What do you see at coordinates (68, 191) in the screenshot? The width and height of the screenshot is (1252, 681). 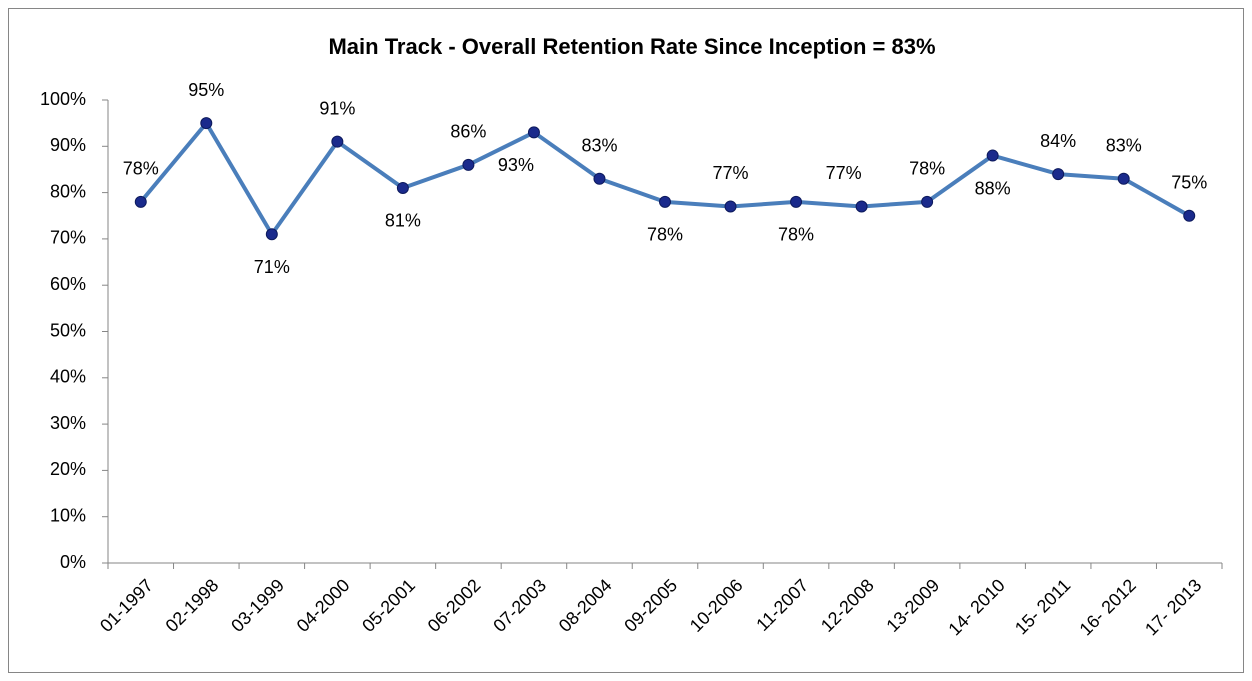 I see `y-tick-label: 80%` at bounding box center [68, 191].